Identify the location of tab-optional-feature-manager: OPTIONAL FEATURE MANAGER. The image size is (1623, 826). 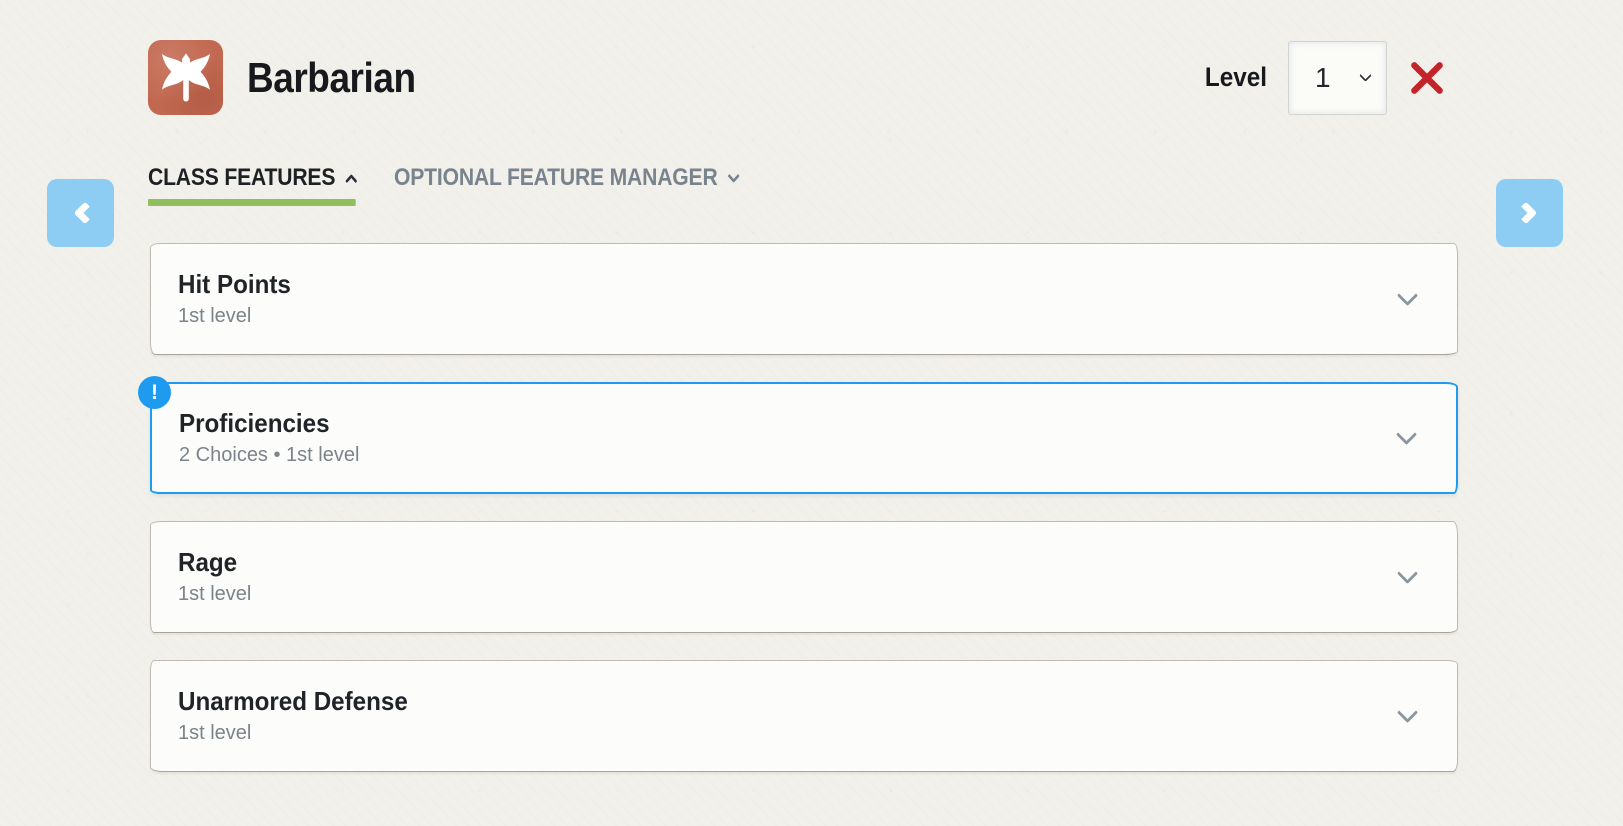
(566, 184).